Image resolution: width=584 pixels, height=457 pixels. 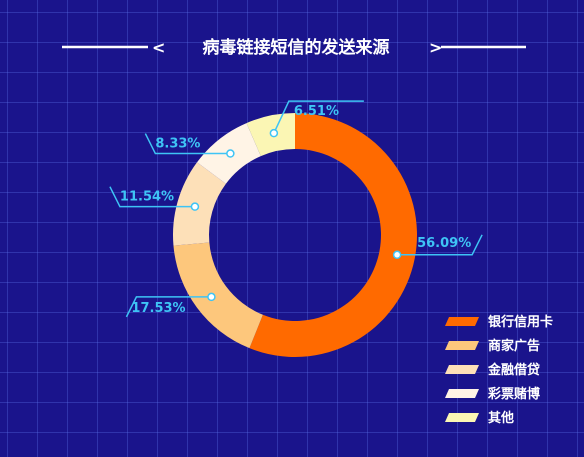 I want to click on legend-label-5: 其他, so click(x=501, y=418).